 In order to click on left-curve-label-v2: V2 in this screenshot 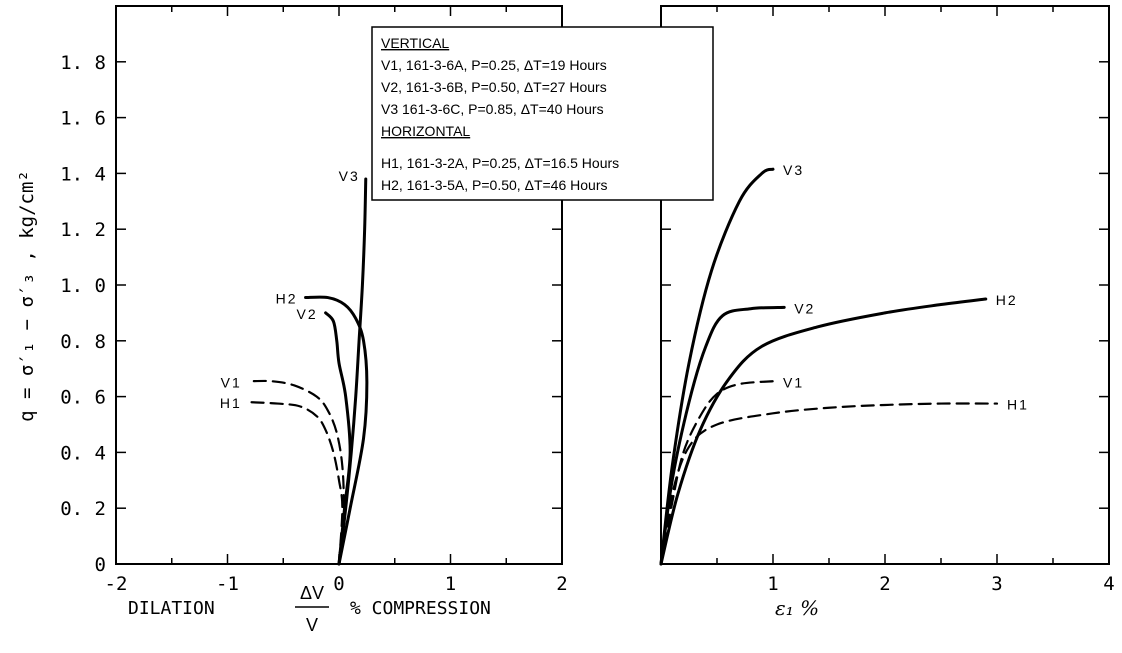, I will do `click(306, 314)`.